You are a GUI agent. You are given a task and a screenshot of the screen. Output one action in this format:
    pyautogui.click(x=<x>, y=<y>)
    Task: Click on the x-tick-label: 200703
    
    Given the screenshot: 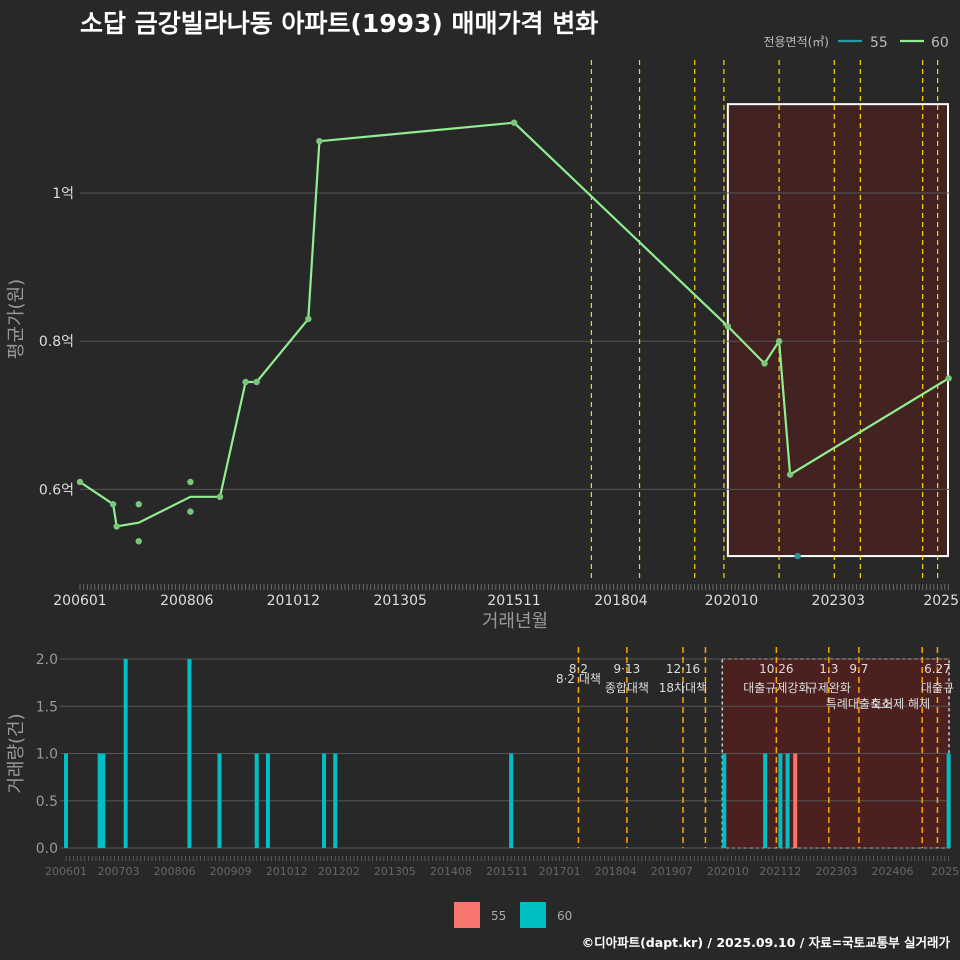 What is the action you would take?
    pyautogui.click(x=119, y=871)
    